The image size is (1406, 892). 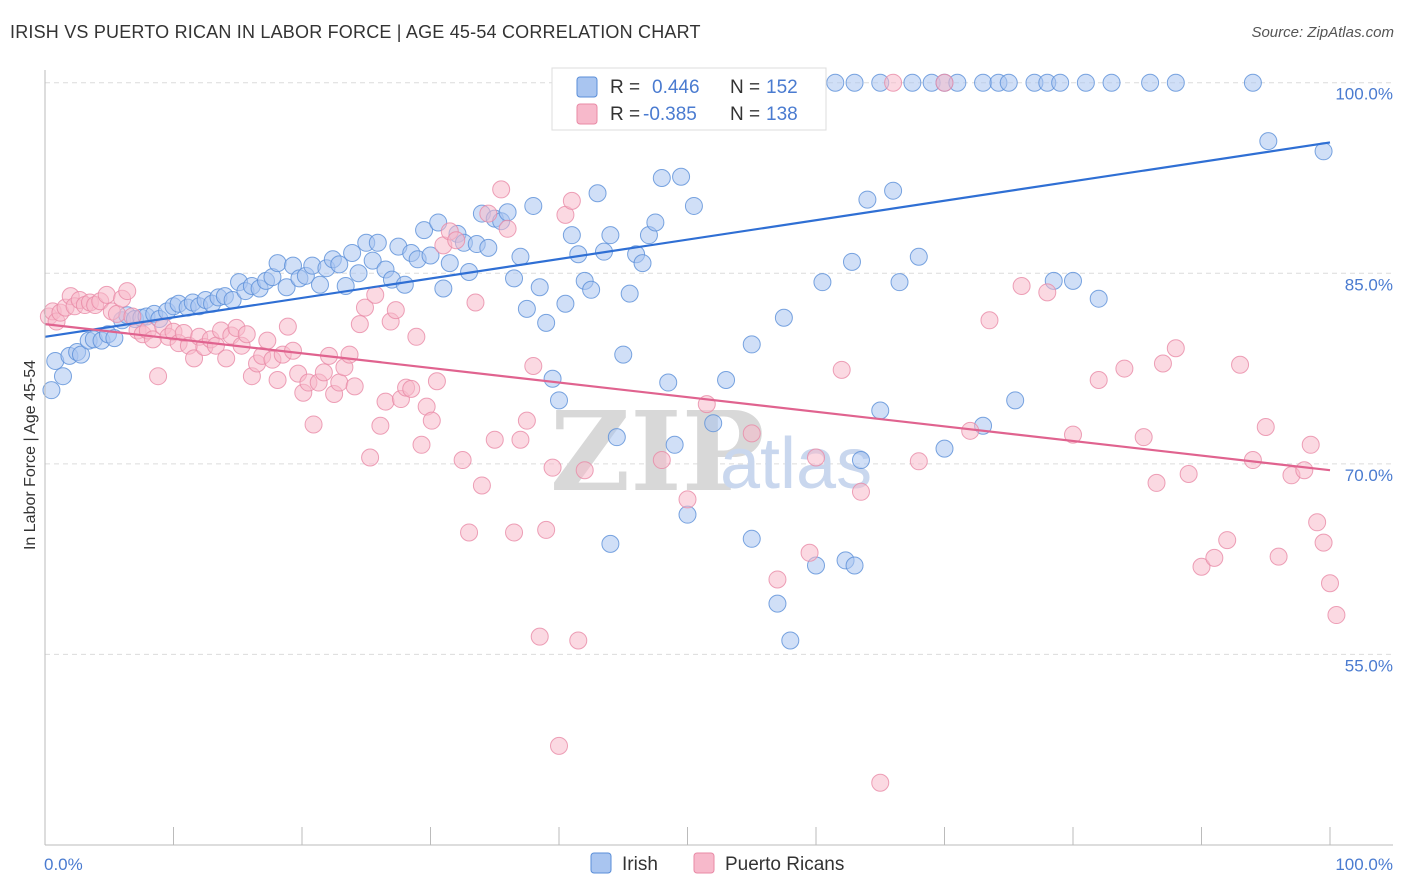 I want to click on y-tick-labels: 55.0% 70.0% 85.0% 100.0%, so click(x=1364, y=380).